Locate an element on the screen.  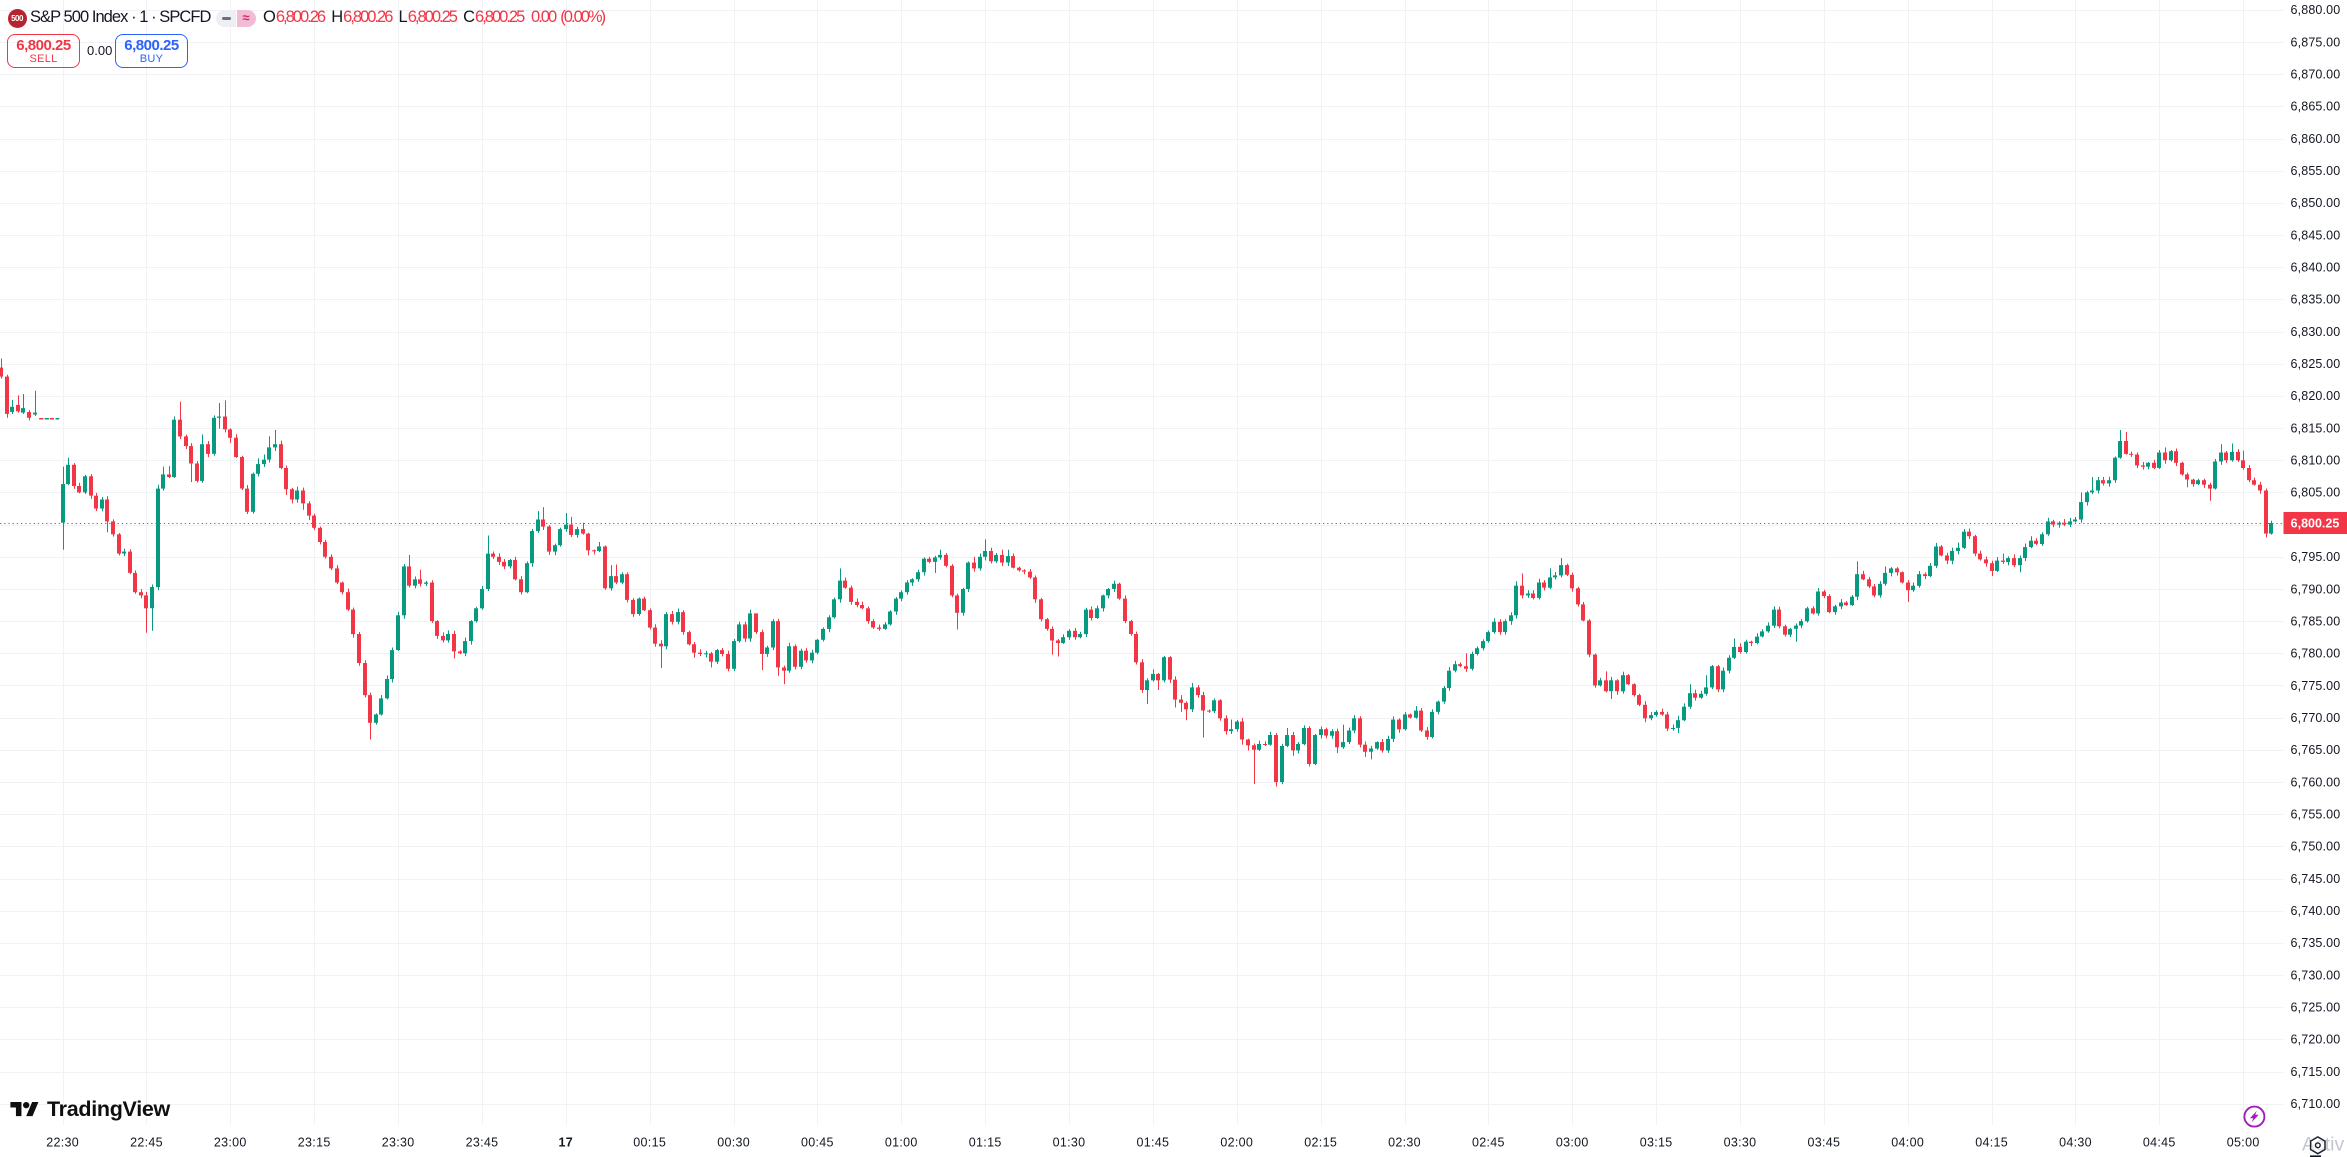
svg-text: 02:00 is located at coordinates (1236, 1143).